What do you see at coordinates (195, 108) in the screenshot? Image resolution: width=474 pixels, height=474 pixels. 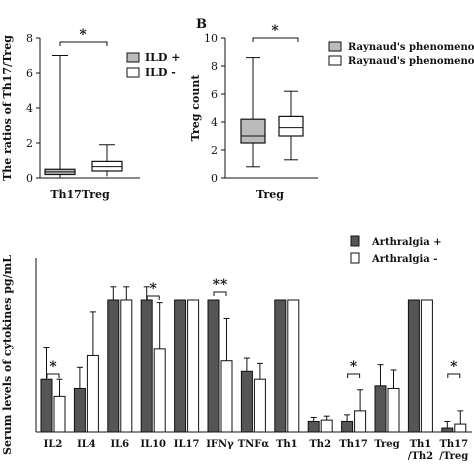 I see `y-axis-label: Treg count` at bounding box center [195, 108].